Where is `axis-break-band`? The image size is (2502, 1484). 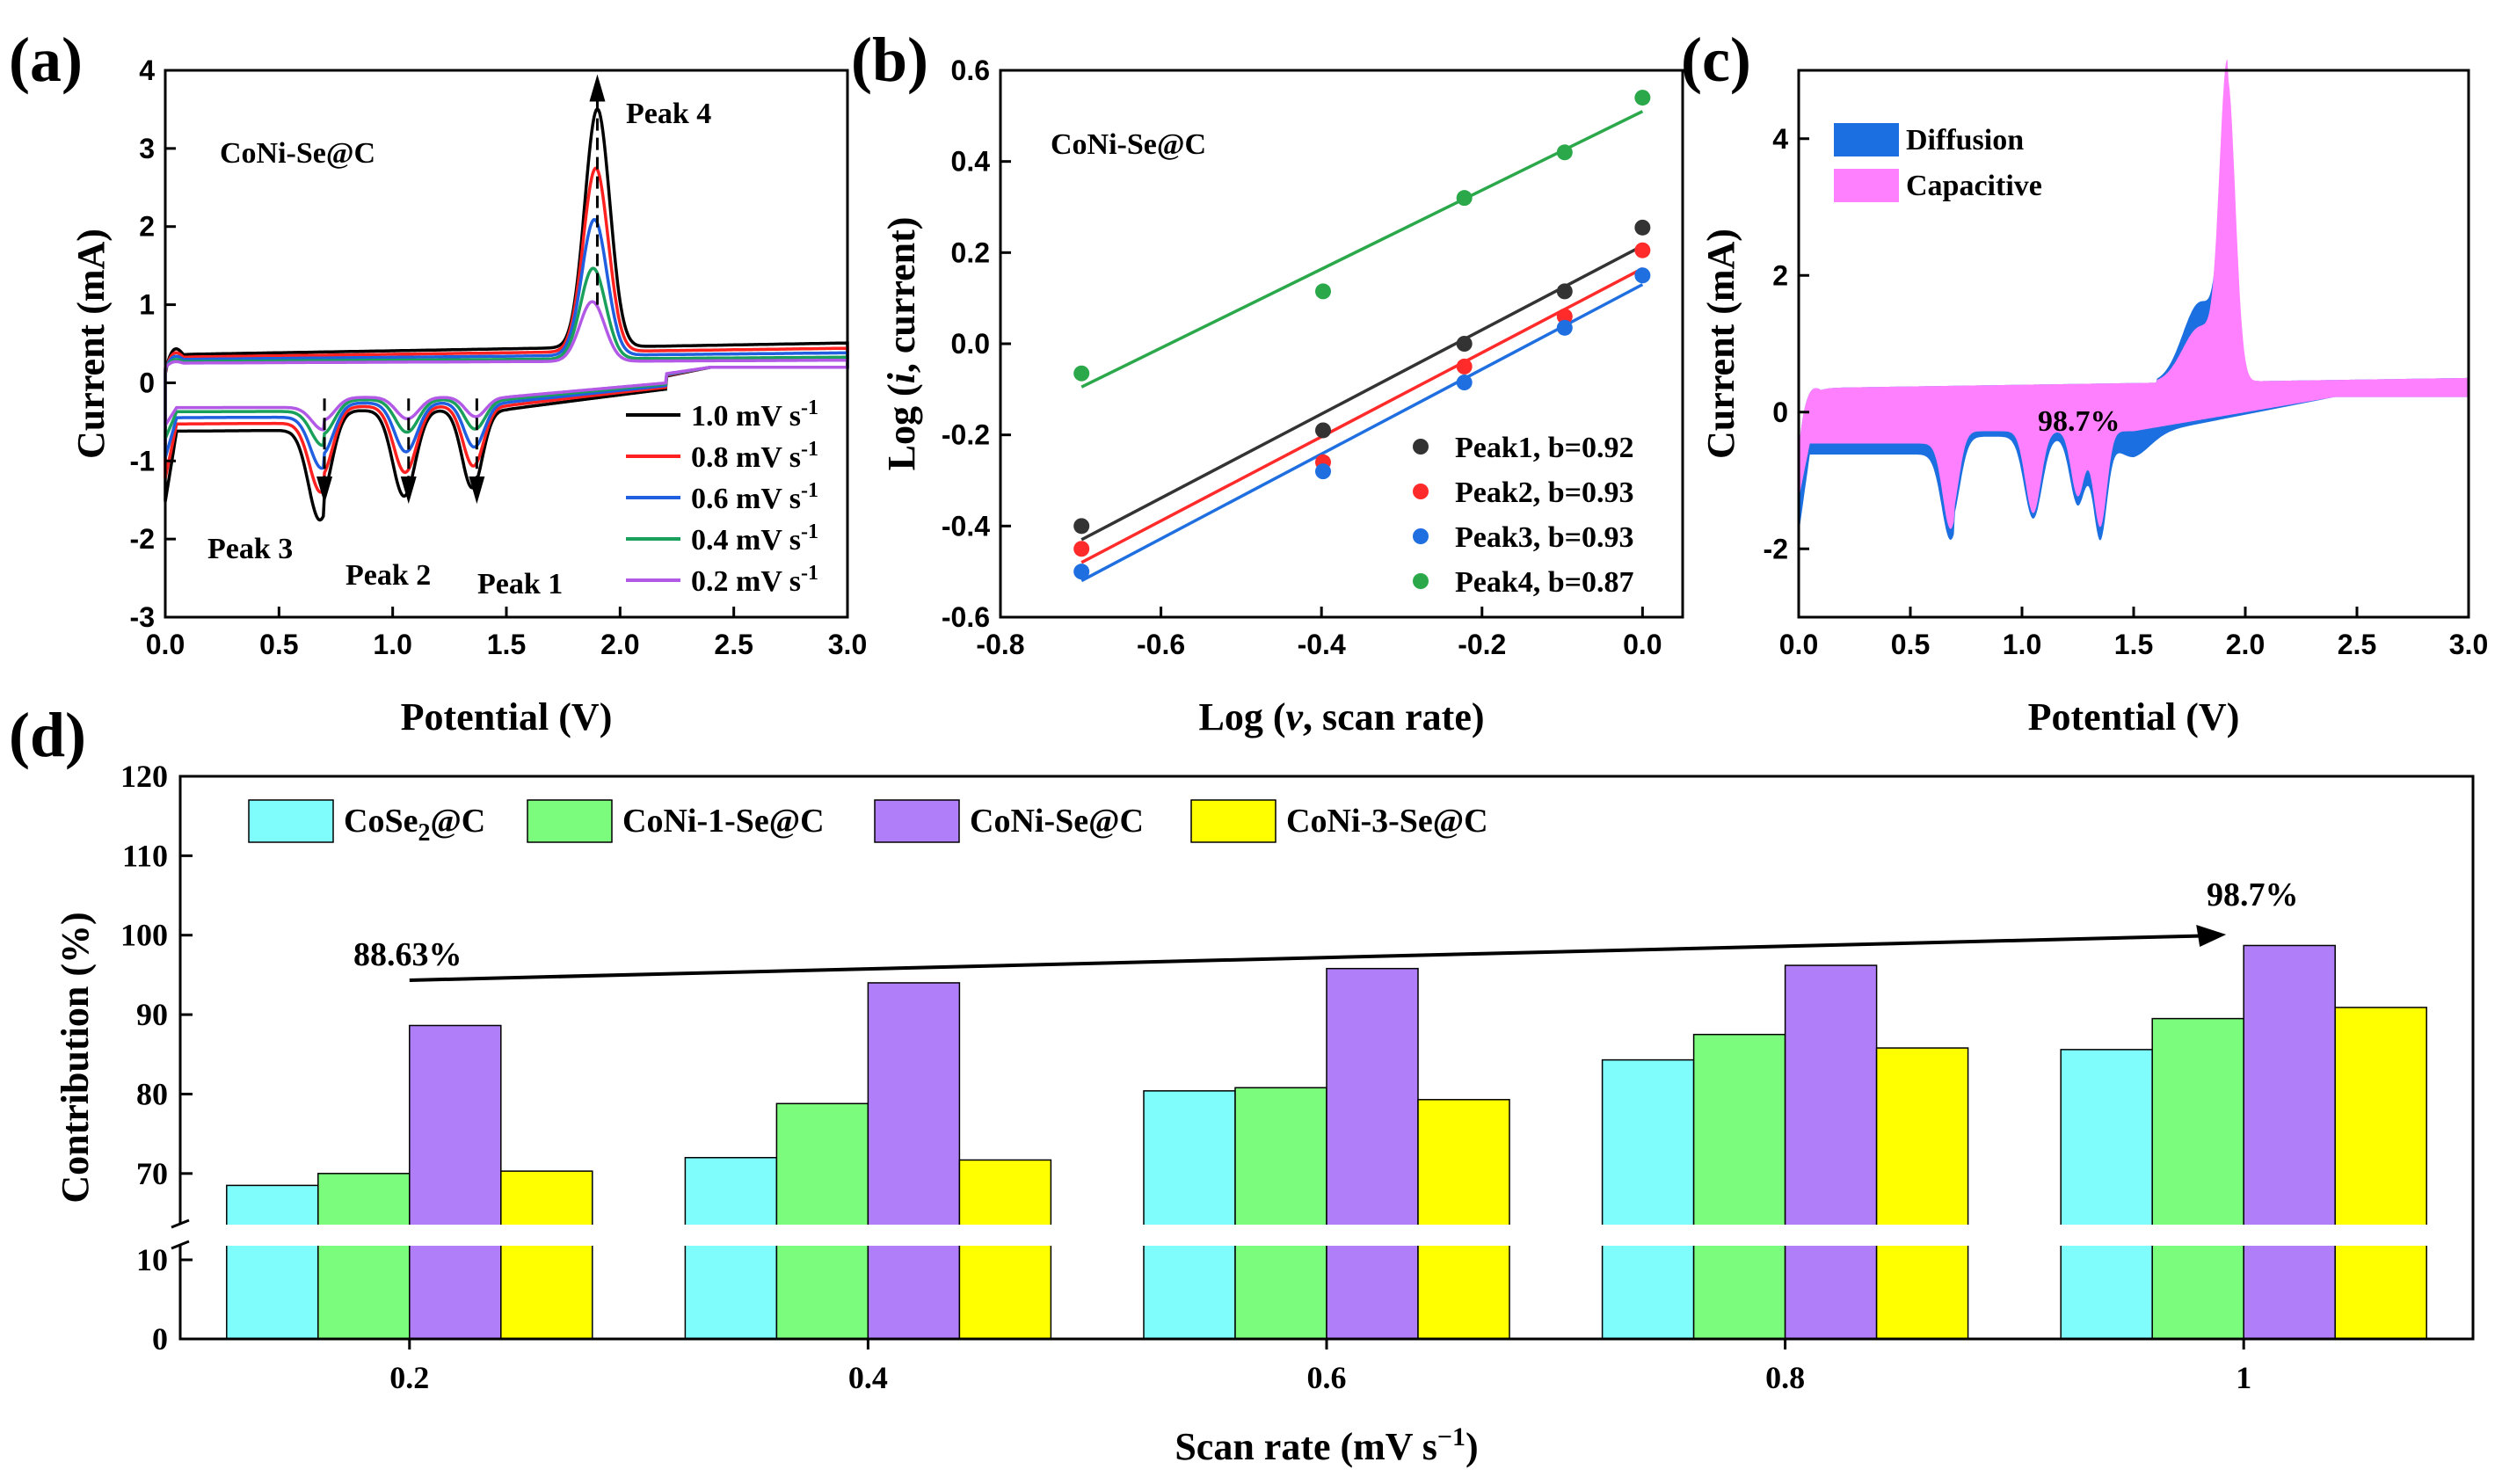 axis-break-band is located at coordinates (1313, 1236).